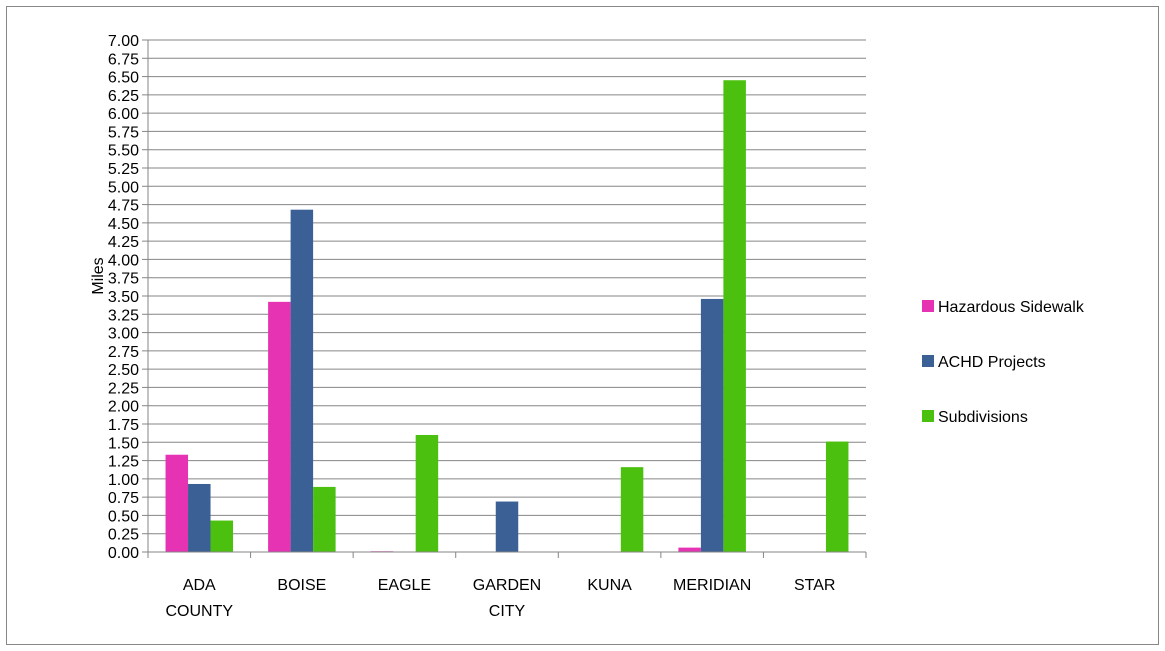 The width and height of the screenshot is (1165, 651). Describe the element at coordinates (123, 443) in the screenshot. I see `y-tick-label: 1.50` at that location.